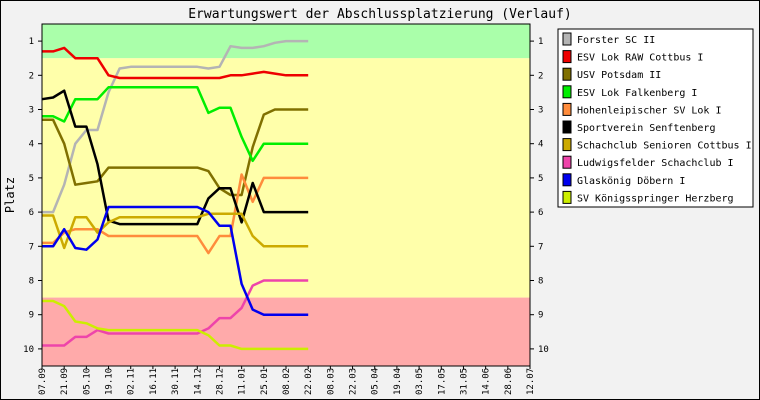 This screenshot has height=400, width=760. Describe the element at coordinates (354, 381) in the screenshot. I see `x-tick-label: 22.03` at that location.